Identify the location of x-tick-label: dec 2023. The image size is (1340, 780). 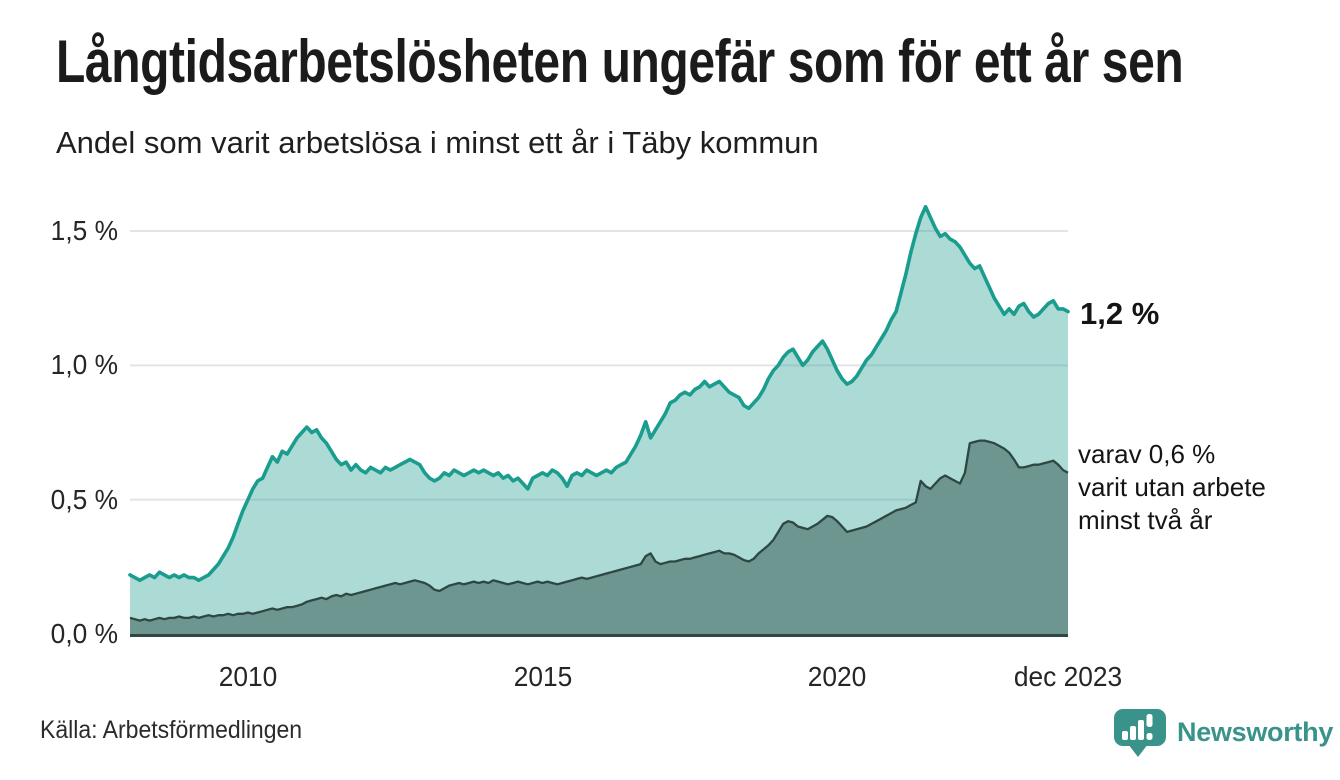
(1068, 676).